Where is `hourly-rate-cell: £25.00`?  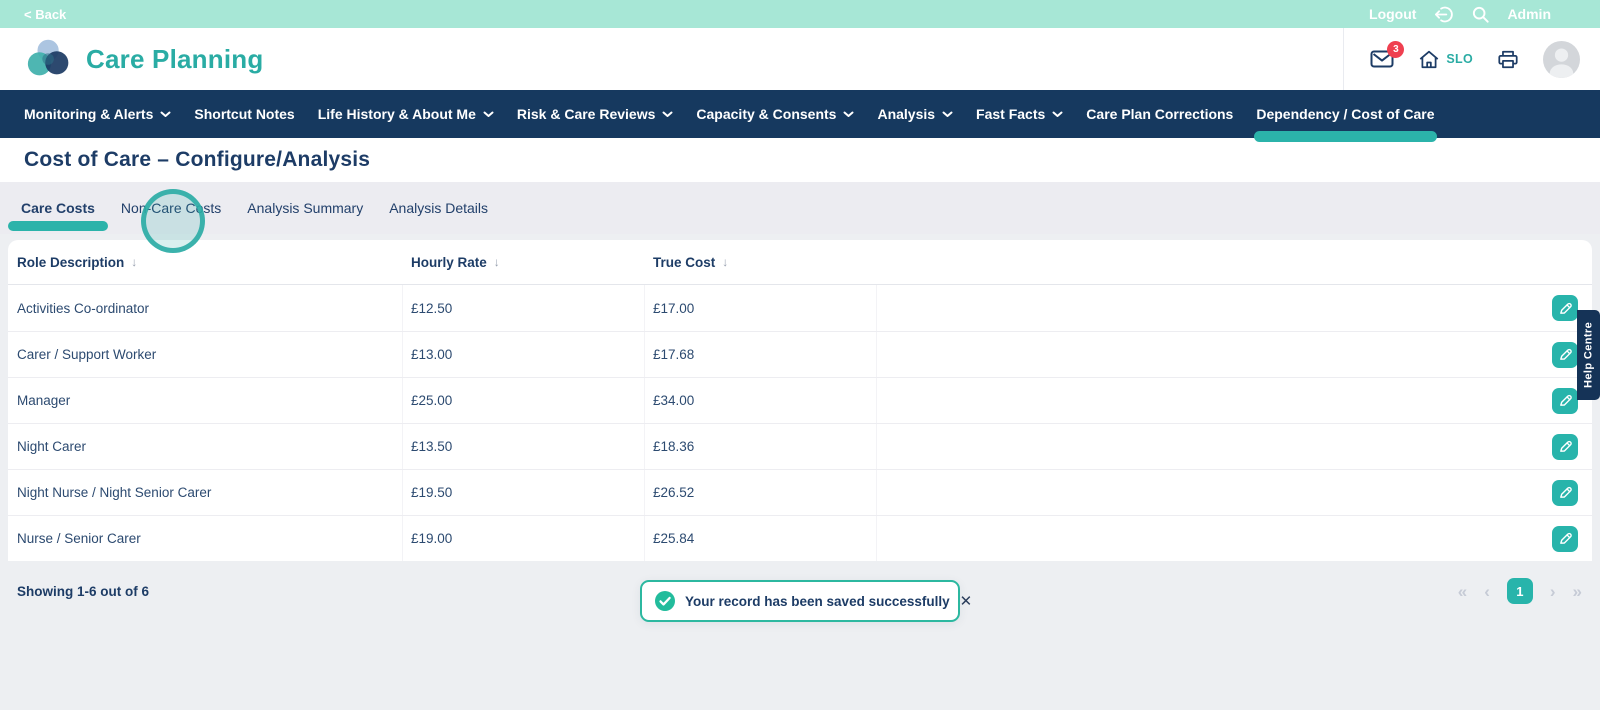
hourly-rate-cell: £25.00 is located at coordinates (432, 400).